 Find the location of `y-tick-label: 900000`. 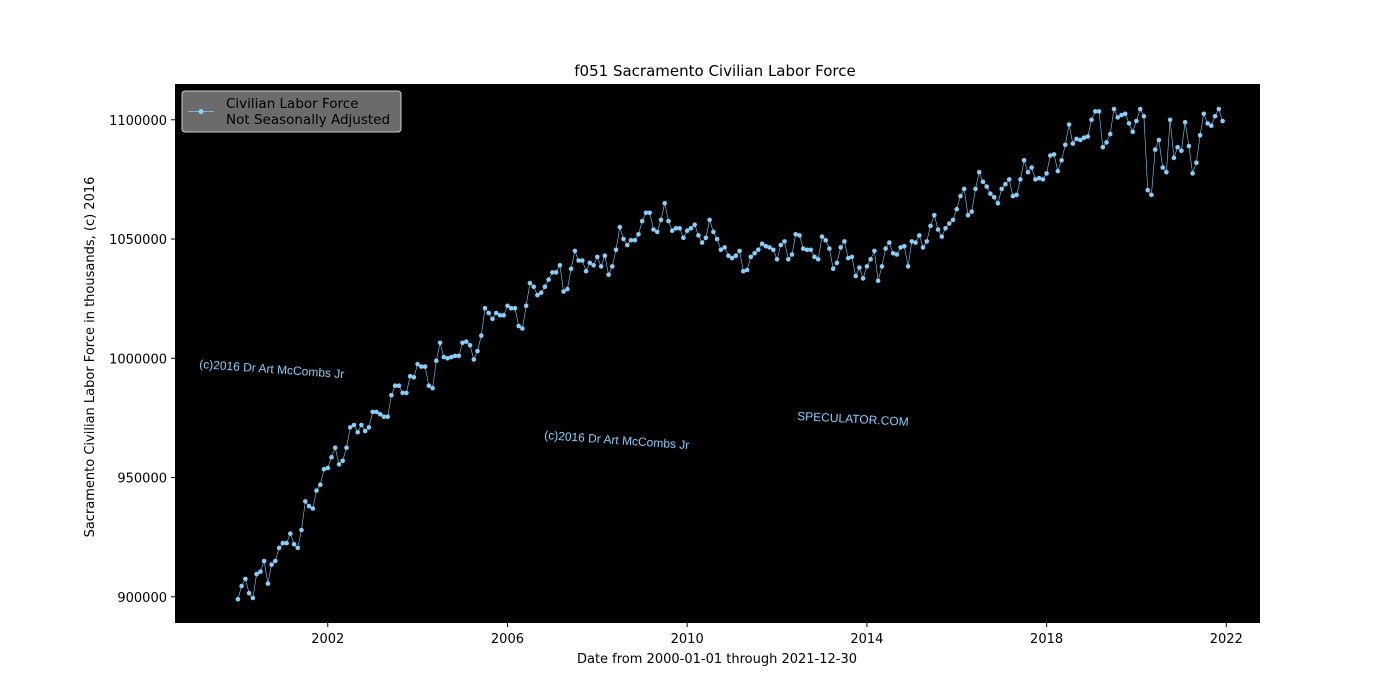

y-tick-label: 900000 is located at coordinates (142, 598).